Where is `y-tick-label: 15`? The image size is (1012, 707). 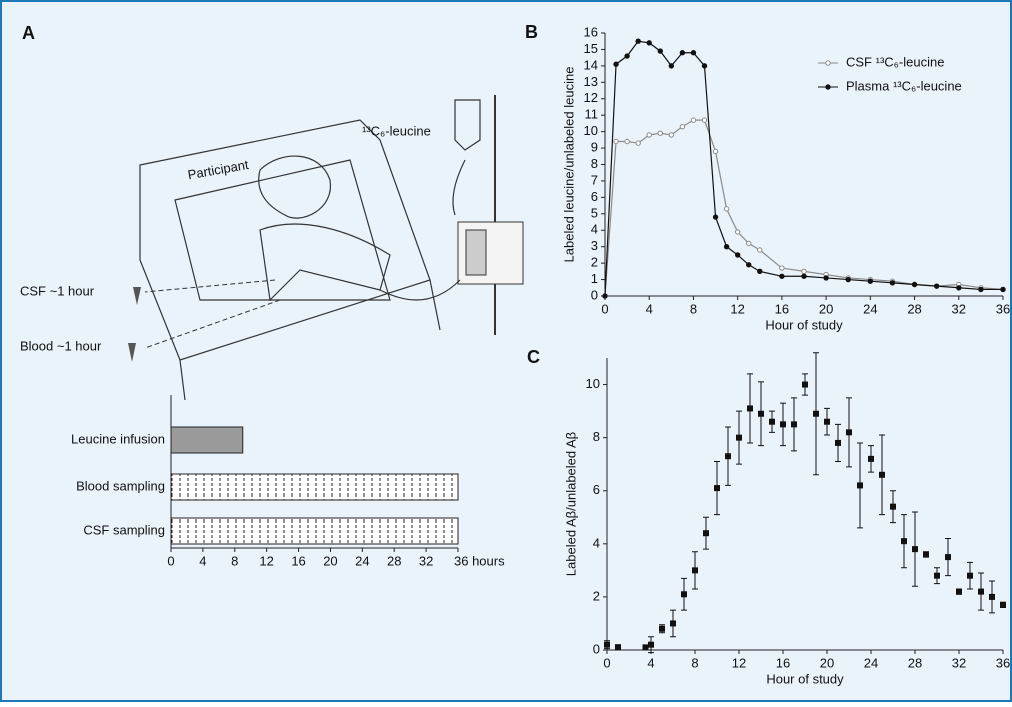
y-tick-label: 15 is located at coordinates (591, 48).